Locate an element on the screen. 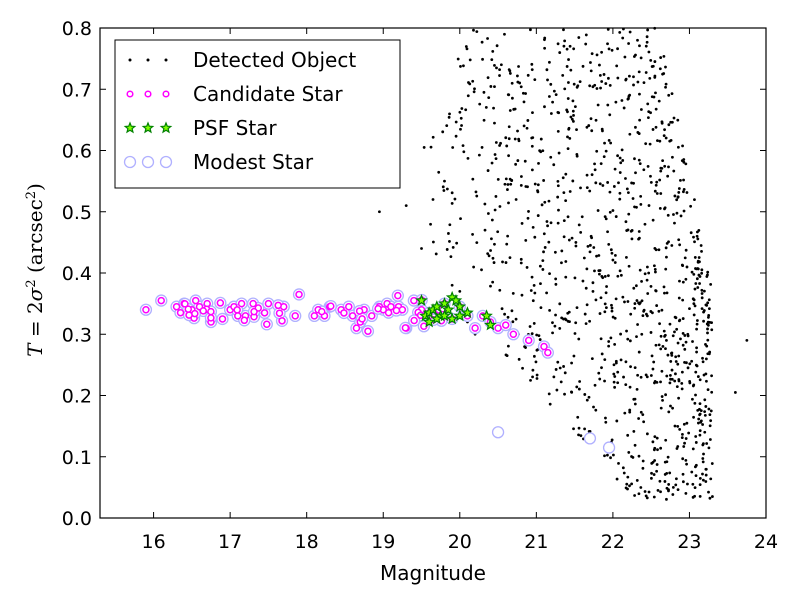 This screenshot has width=800, height=600. legend-label: Candidate Star is located at coordinates (268, 94).